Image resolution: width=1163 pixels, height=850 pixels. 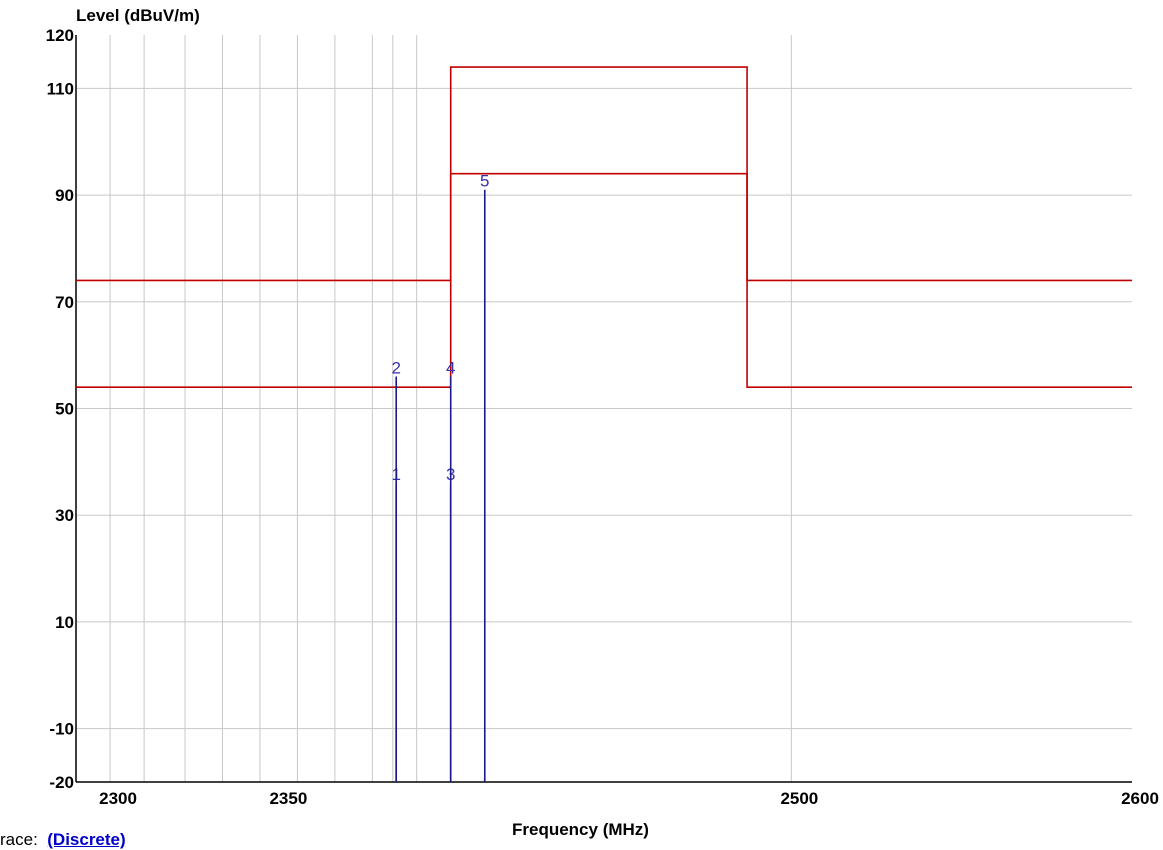 What do you see at coordinates (64, 622) in the screenshot?
I see `y-tick-label: 10` at bounding box center [64, 622].